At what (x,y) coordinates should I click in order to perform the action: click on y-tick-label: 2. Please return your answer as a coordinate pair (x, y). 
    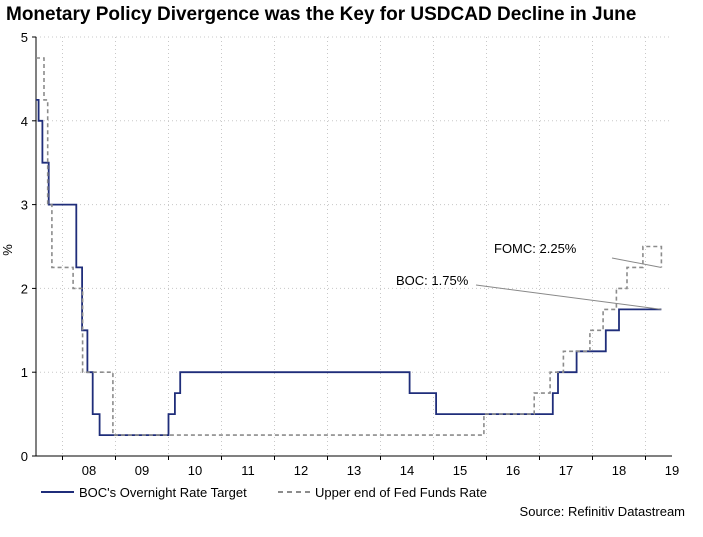
    Looking at the image, I should click on (24, 288).